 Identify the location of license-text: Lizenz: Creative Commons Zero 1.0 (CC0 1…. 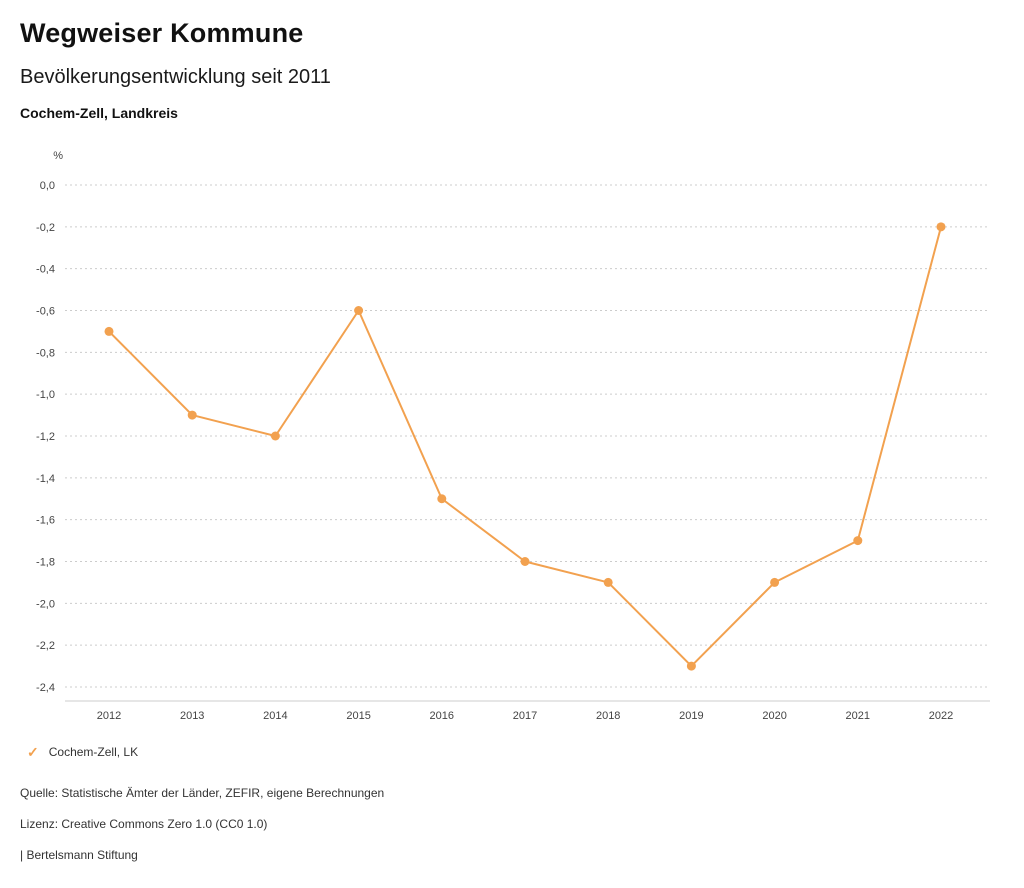
(144, 824).